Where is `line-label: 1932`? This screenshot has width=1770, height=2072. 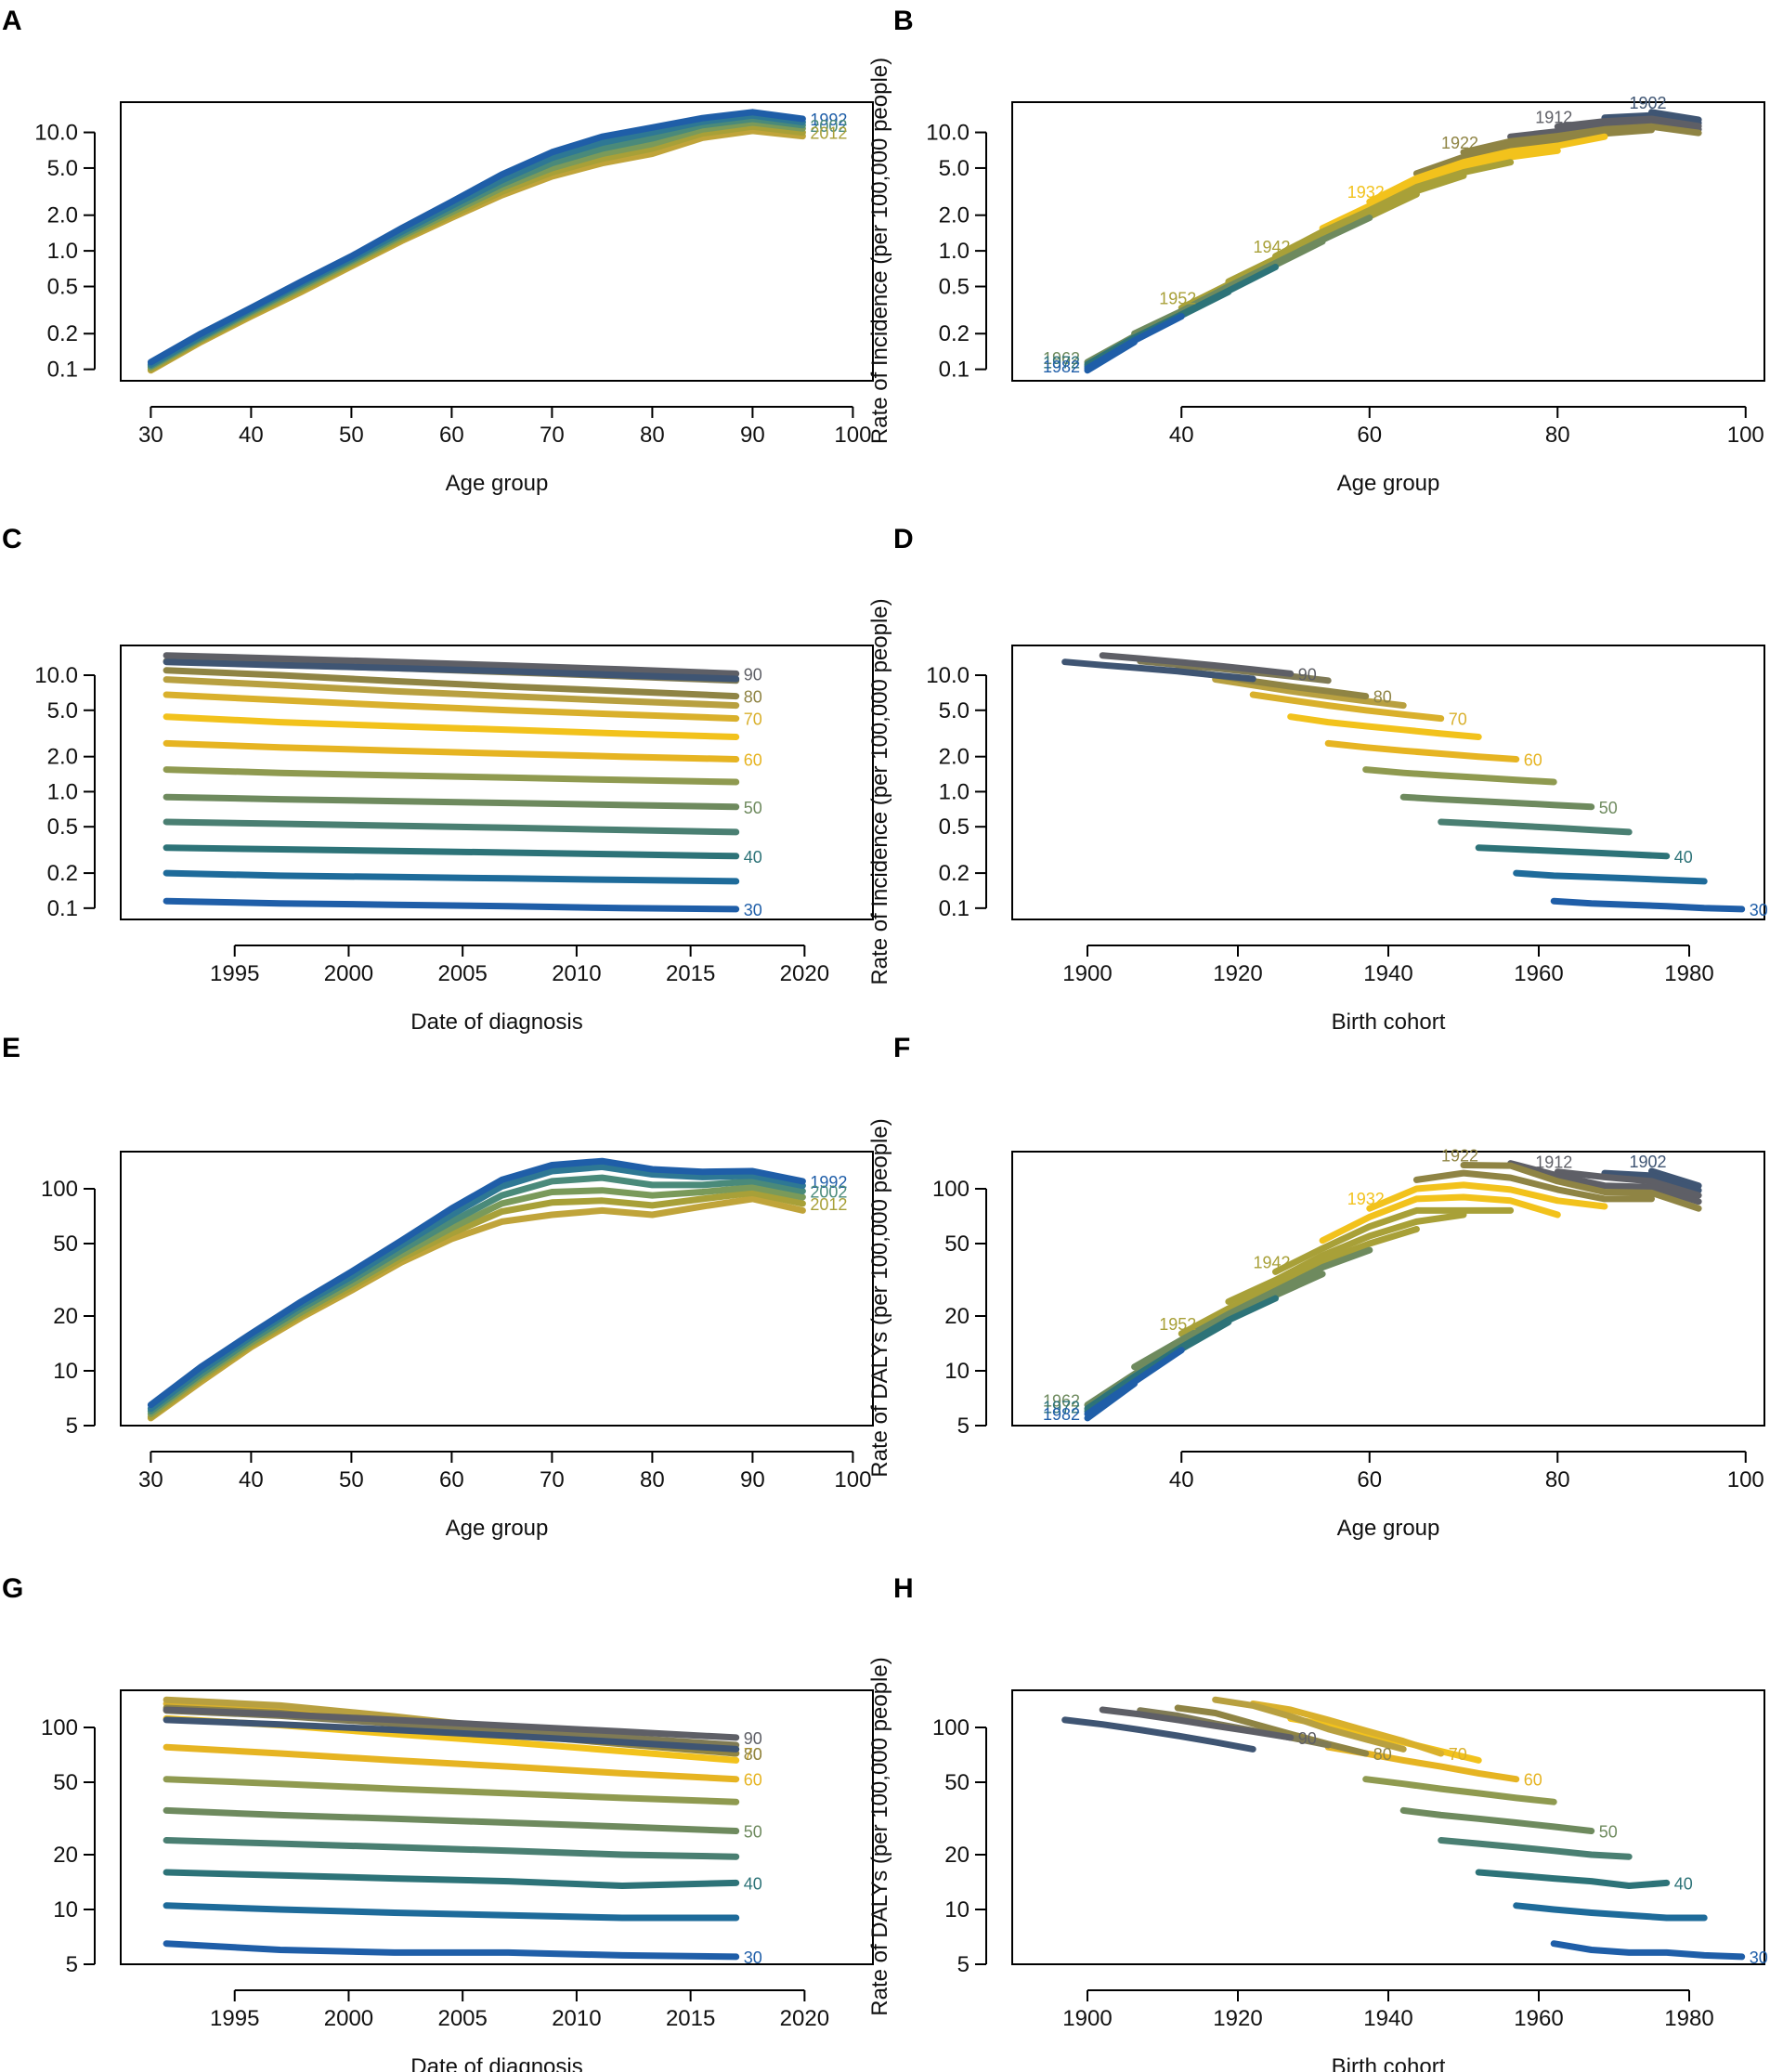
line-label: 1932 is located at coordinates (1366, 1199).